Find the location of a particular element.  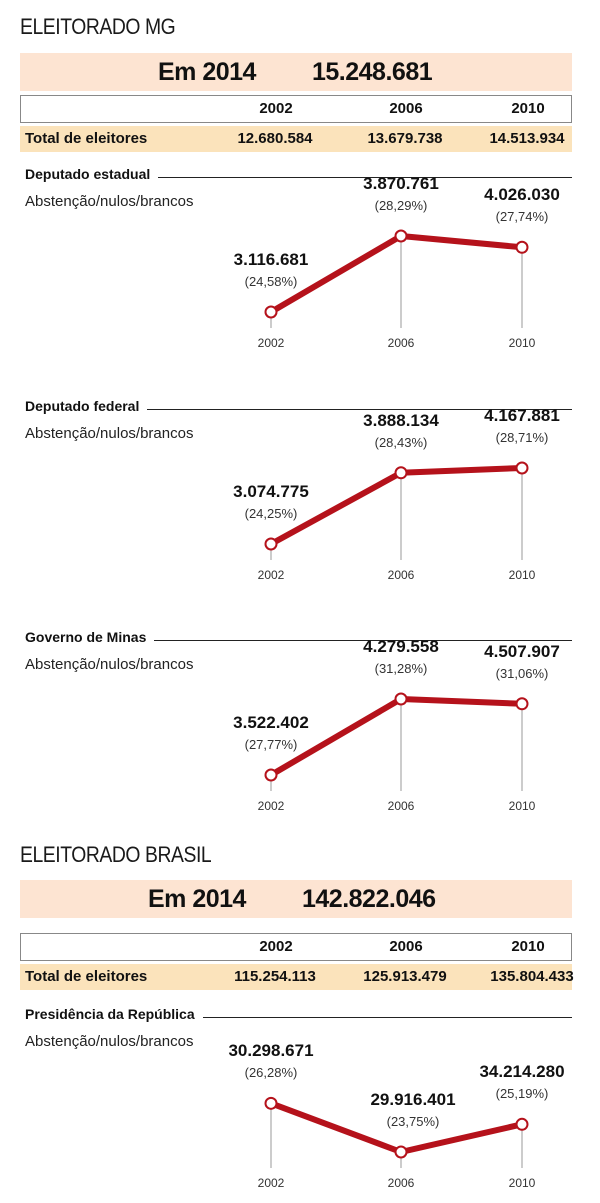

value-label: 4.279.558 is located at coordinates (401, 646).